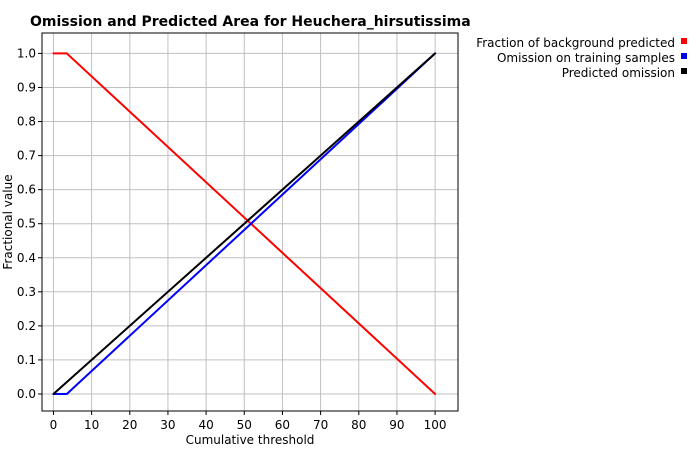 The image size is (700, 450). I want to click on y-tick-label: 0.8, so click(26, 122).